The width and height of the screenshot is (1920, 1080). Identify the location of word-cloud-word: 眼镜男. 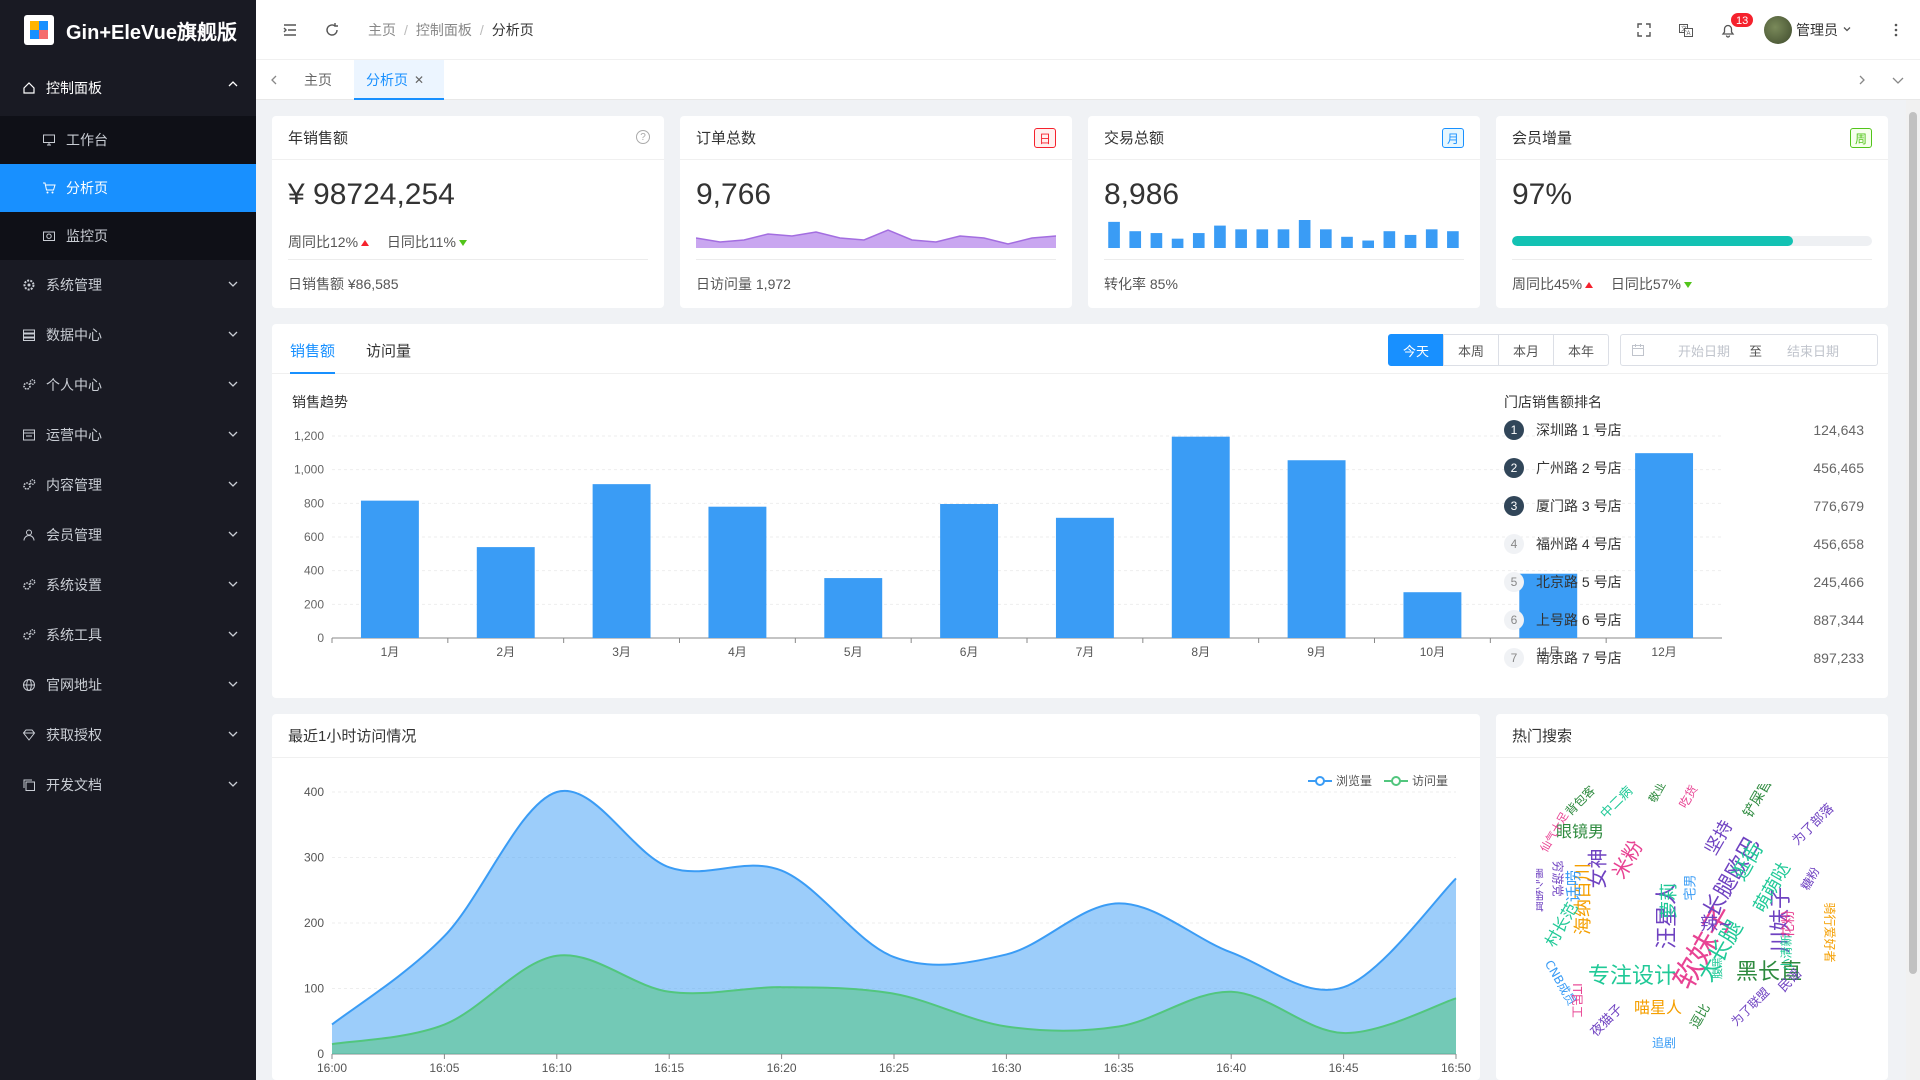
(1580, 831).